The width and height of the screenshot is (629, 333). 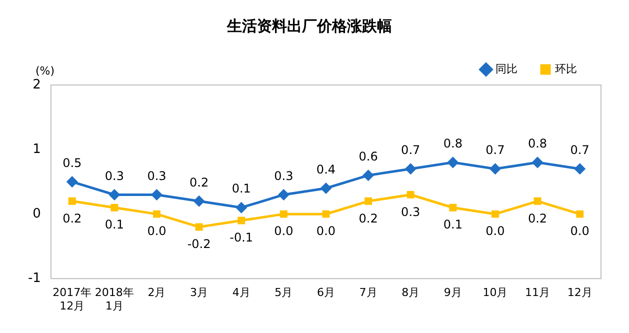 I want to click on x-tick-label: 10月, so click(x=495, y=293).